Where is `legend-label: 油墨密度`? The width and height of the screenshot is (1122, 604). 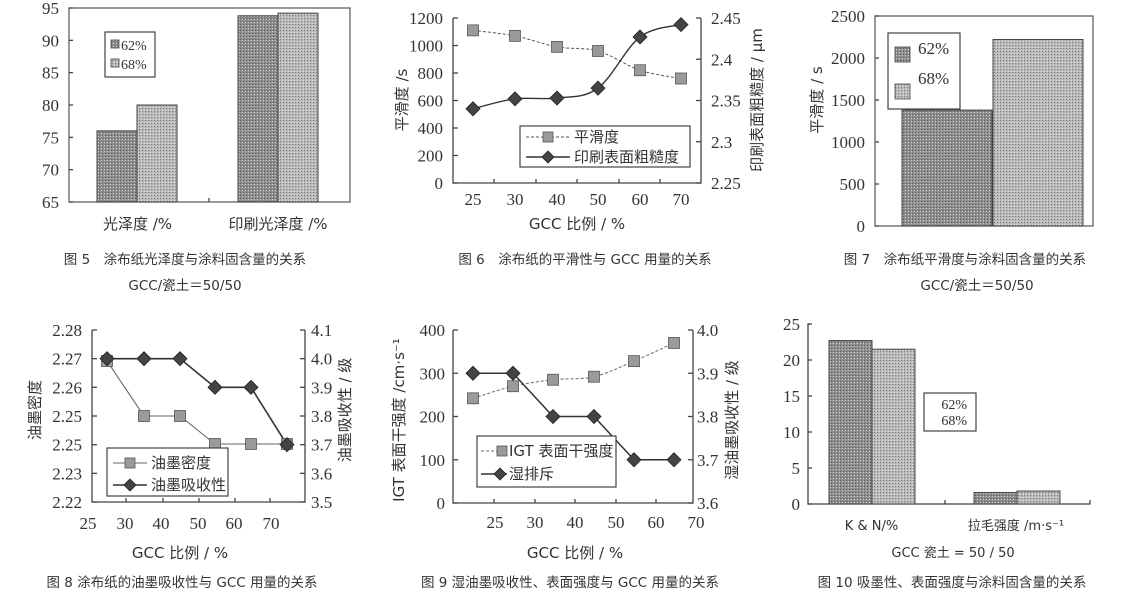
legend-label: 油墨密度 is located at coordinates (181, 463).